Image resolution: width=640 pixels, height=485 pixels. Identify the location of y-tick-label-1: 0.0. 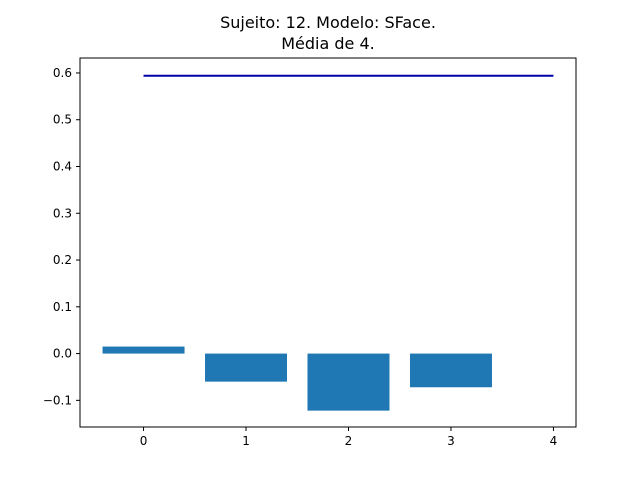
(62, 354).